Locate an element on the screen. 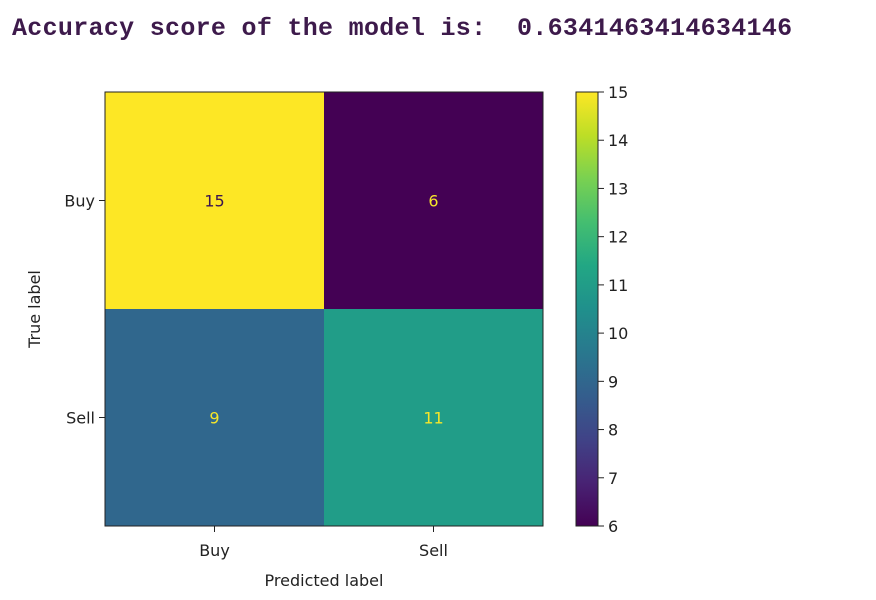 Image resolution: width=876 pixels, height=600 pixels. y-axis-label: True label is located at coordinates (34, 309).